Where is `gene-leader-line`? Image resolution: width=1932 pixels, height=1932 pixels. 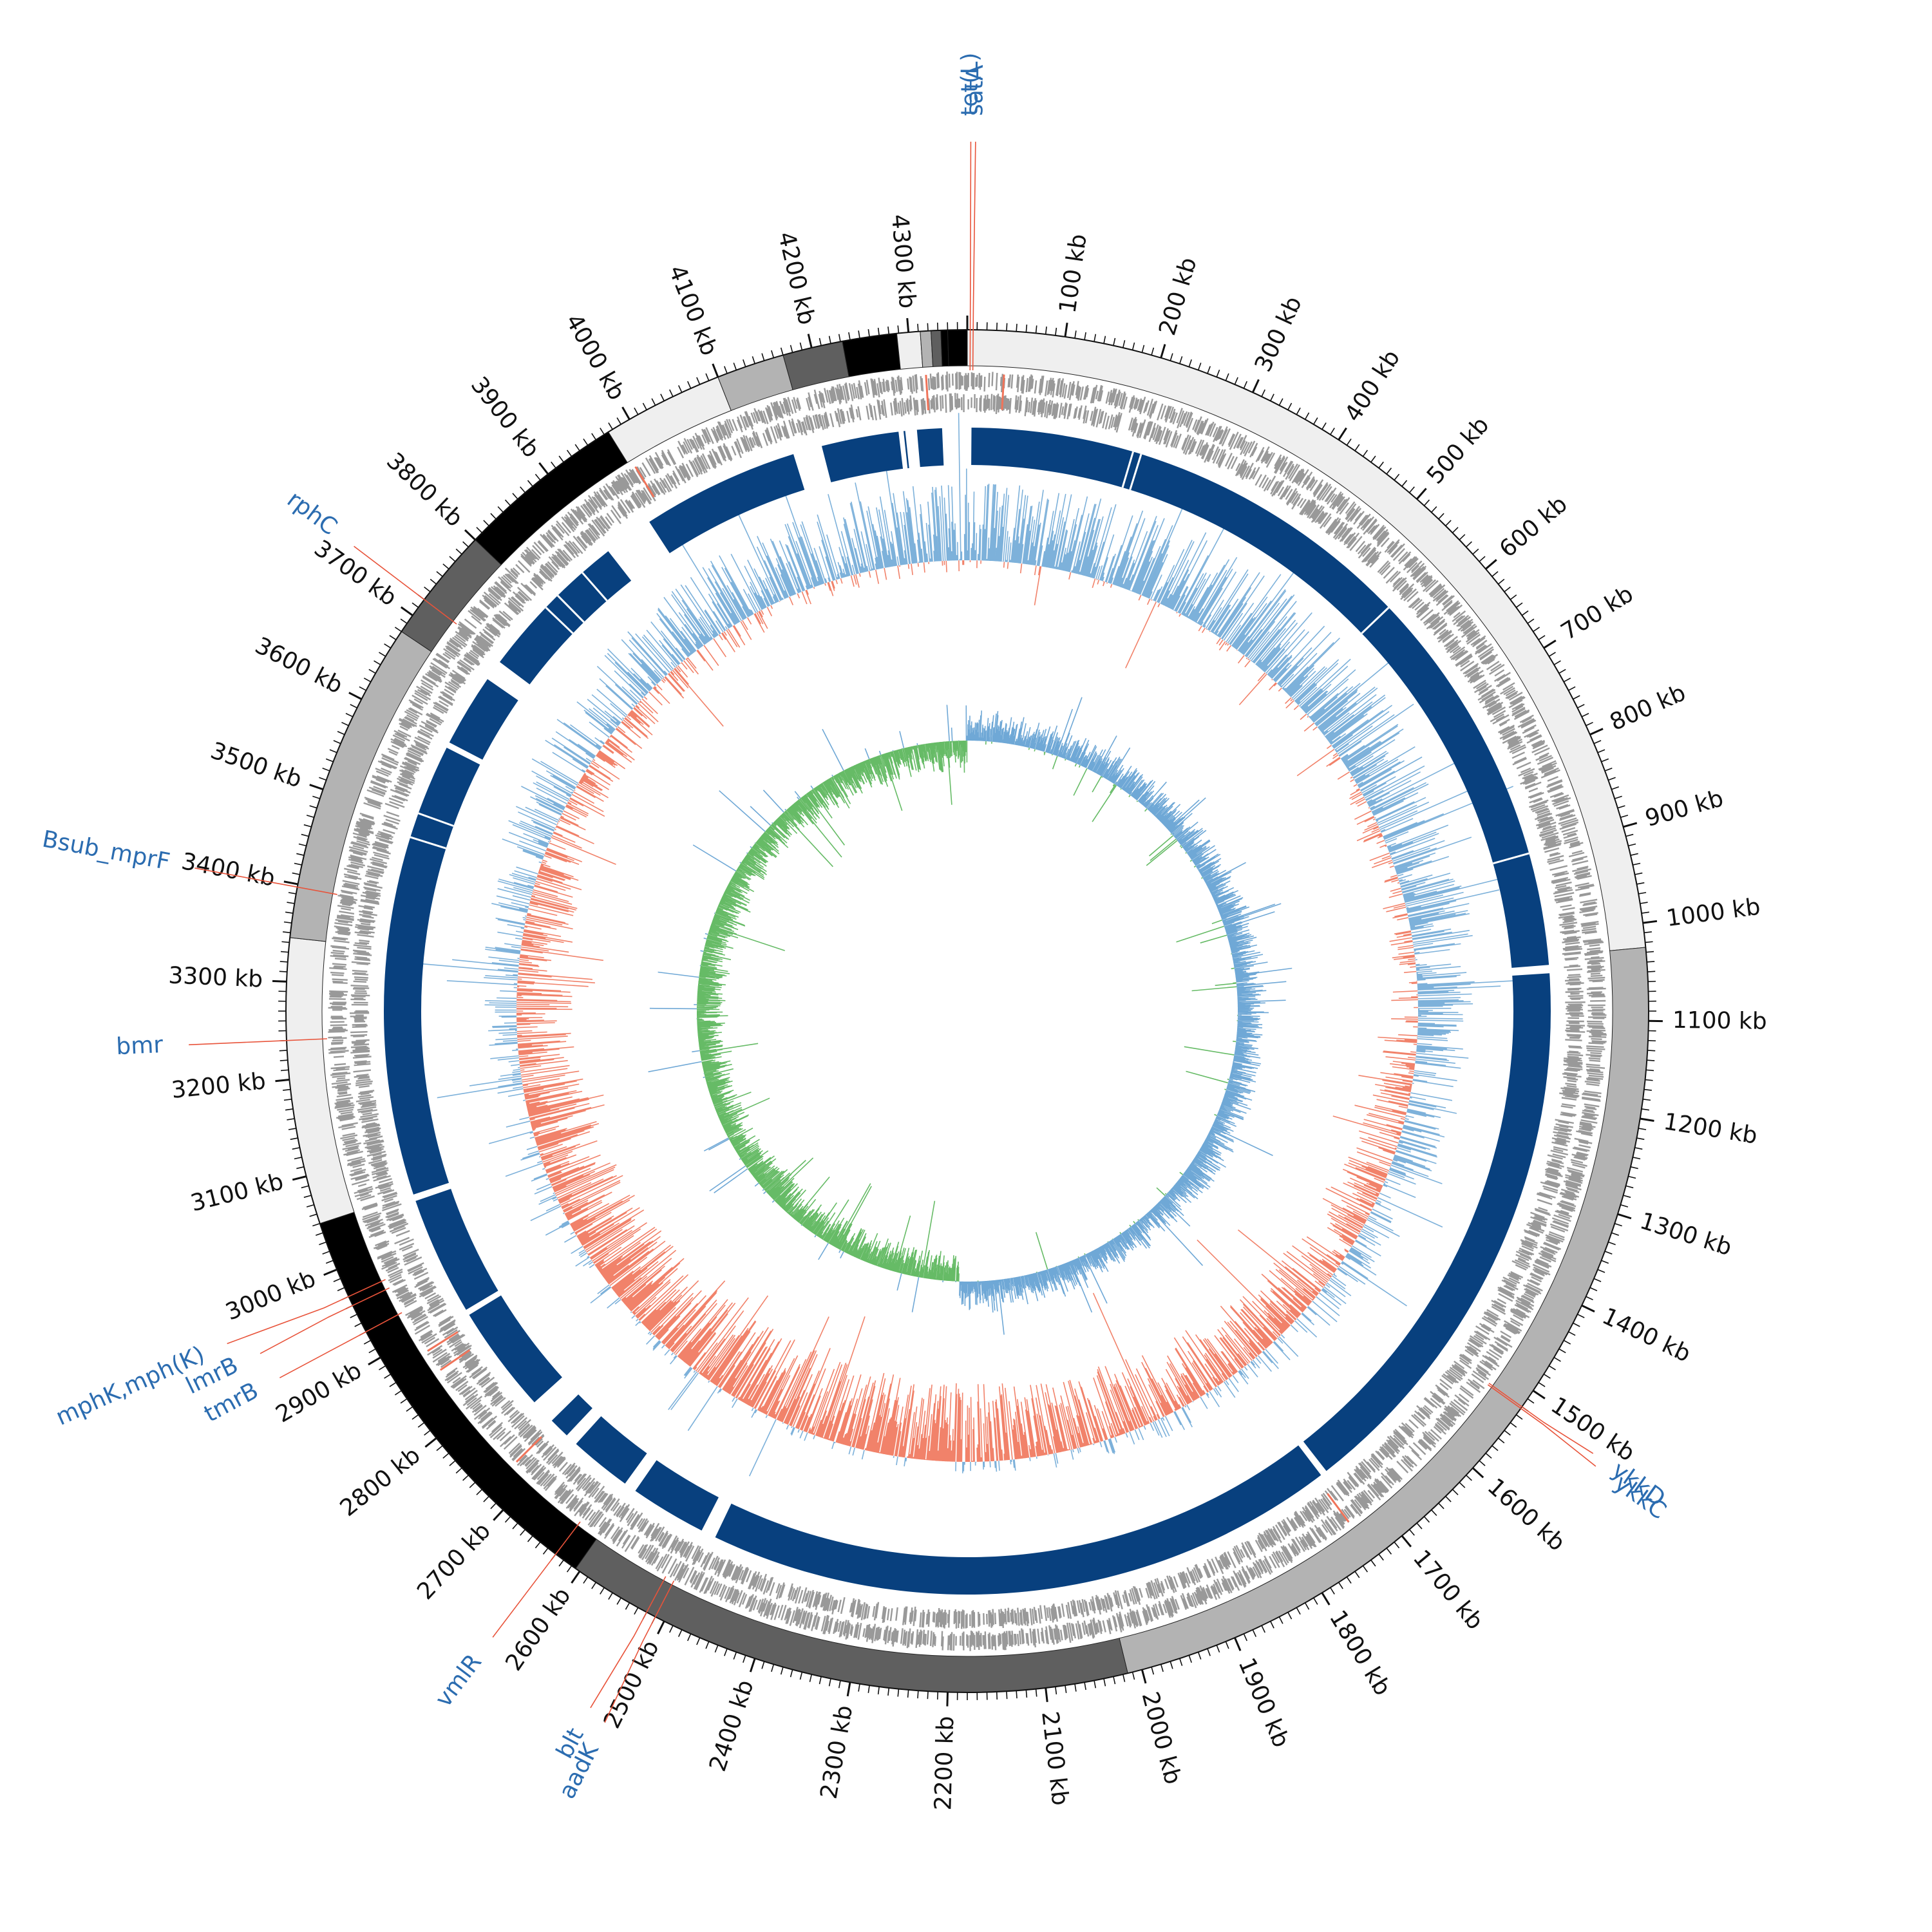 gene-leader-line is located at coordinates (1541, 1418).